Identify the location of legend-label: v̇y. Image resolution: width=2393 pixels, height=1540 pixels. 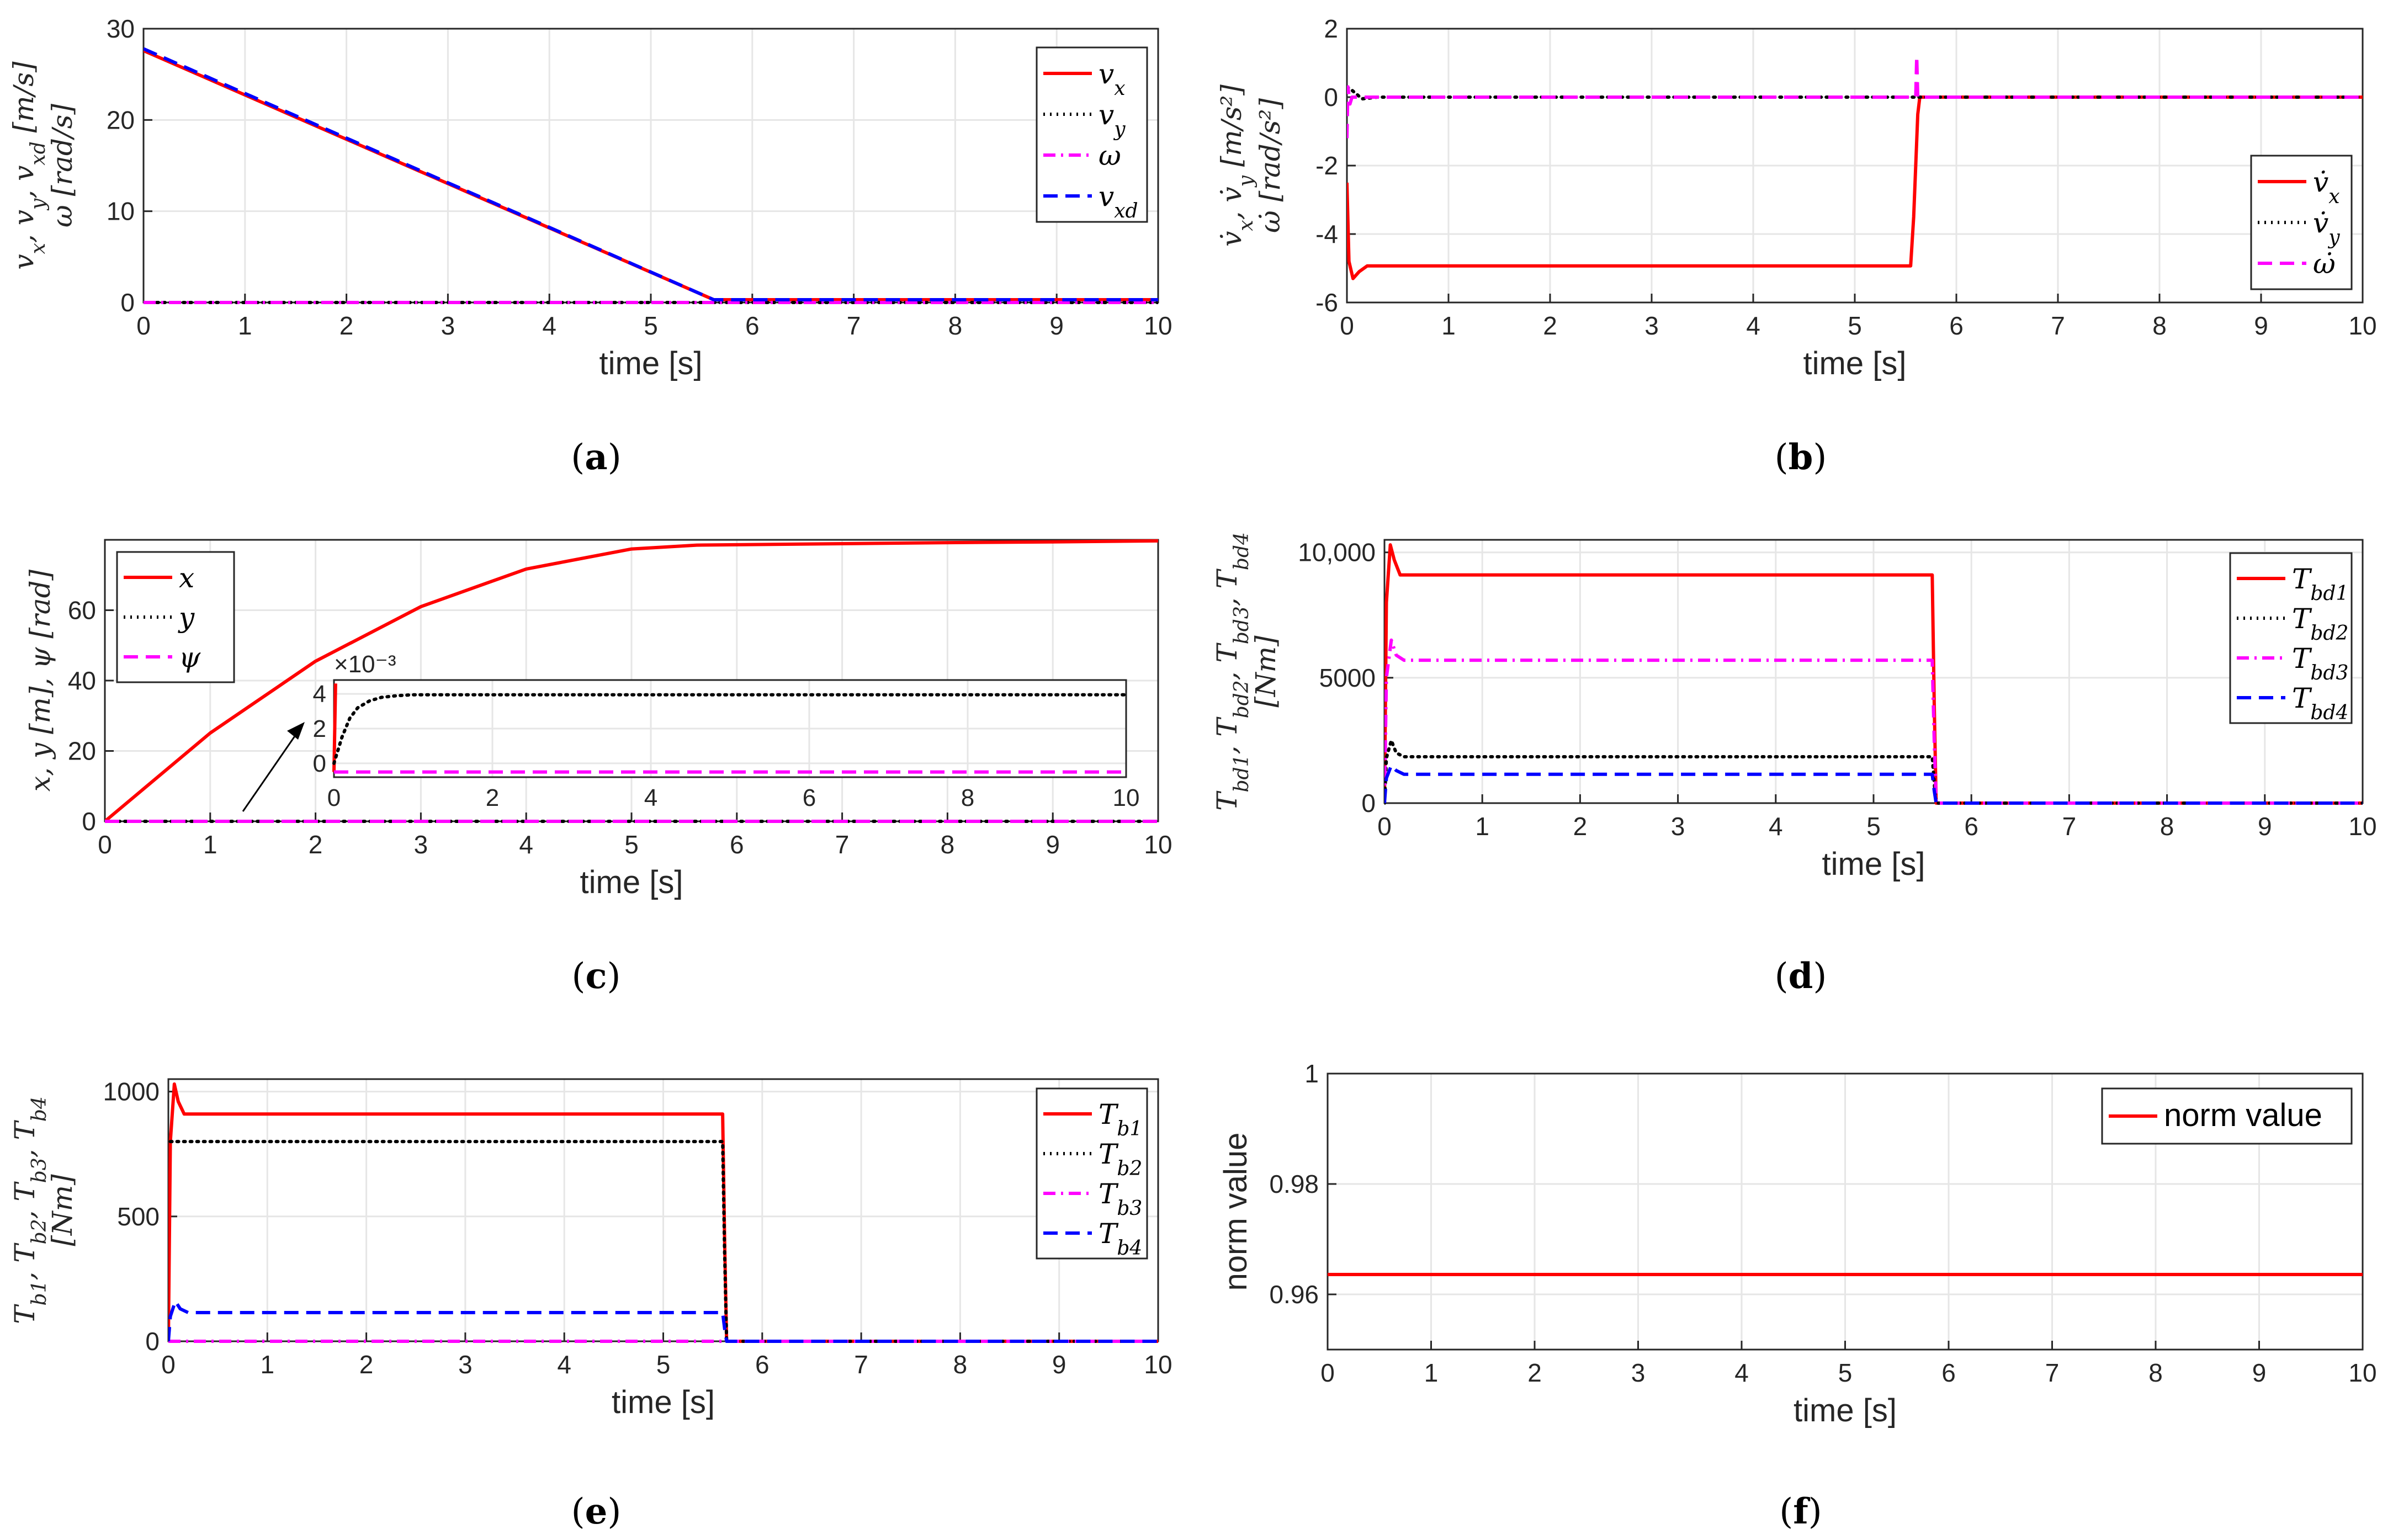
(2326, 228).